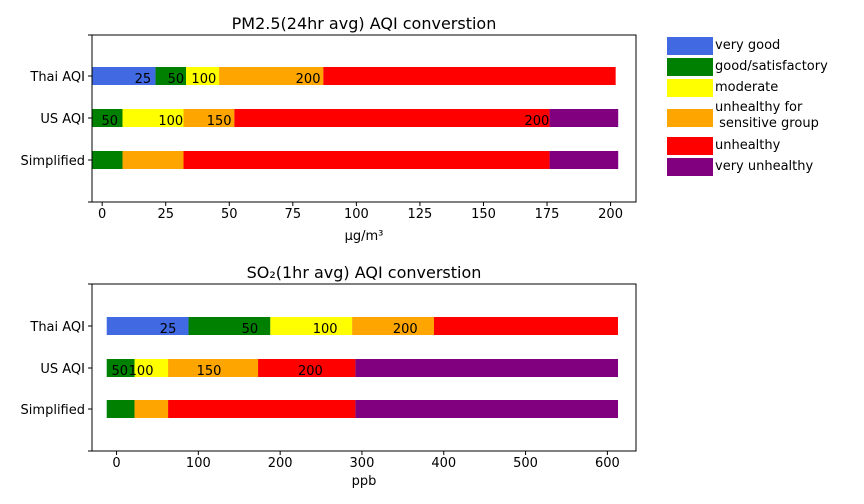  What do you see at coordinates (771, 66) in the screenshot?
I see `legend-label: good/satisfactory` at bounding box center [771, 66].